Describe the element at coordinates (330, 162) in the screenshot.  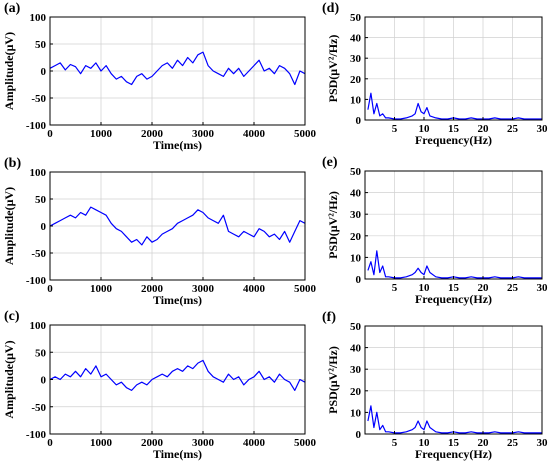
I see `panel-label: (e)` at that location.